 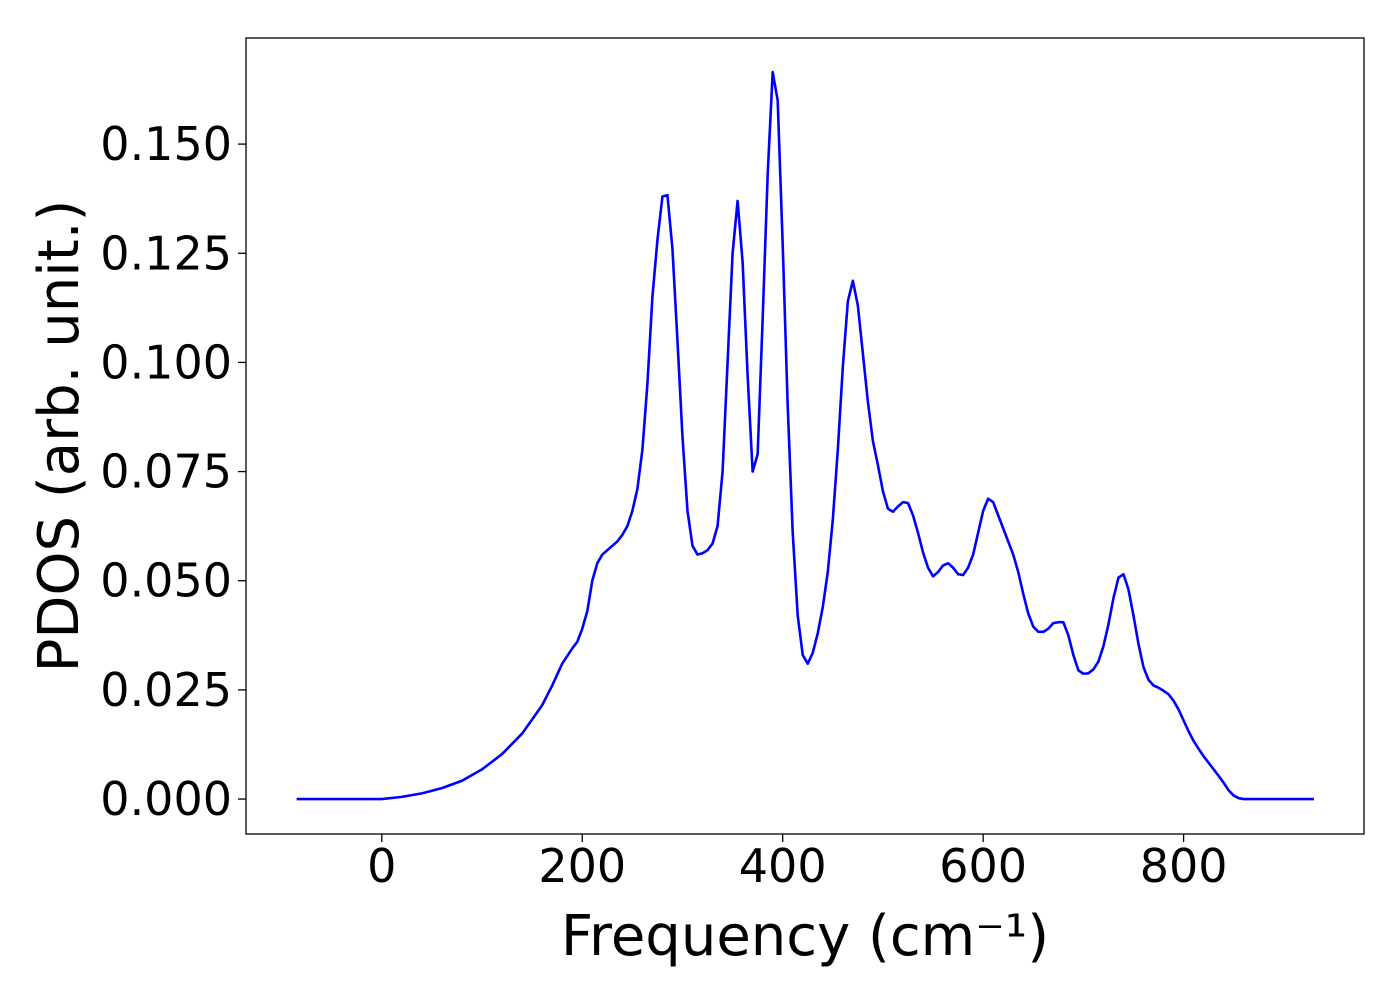 I want to click on y-tick-label: 0.100, so click(x=166, y=362).